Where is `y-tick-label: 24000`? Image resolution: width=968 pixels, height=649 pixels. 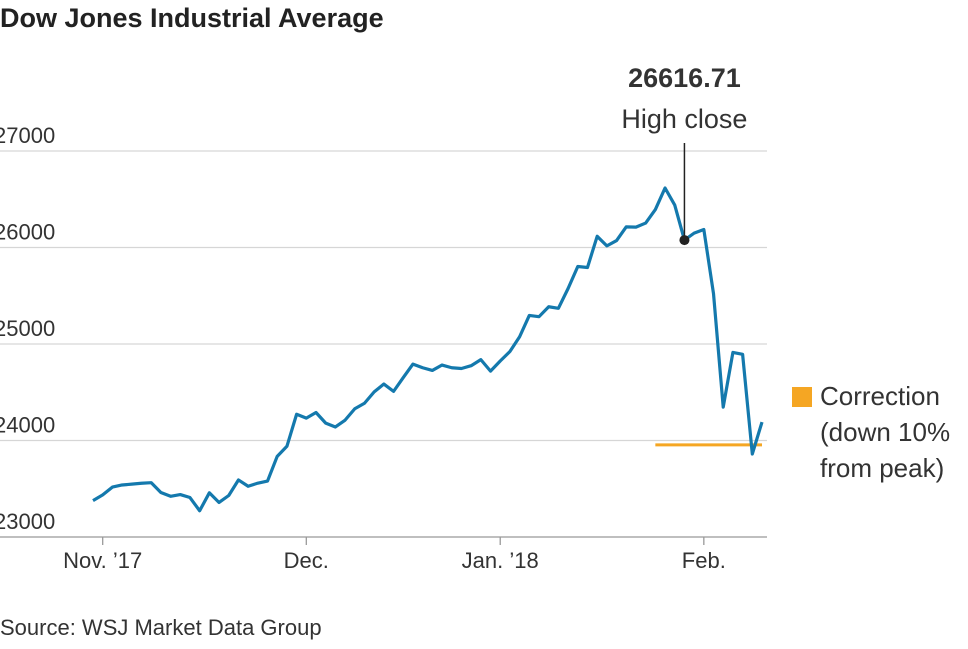 y-tick-label: 24000 is located at coordinates (27, 424).